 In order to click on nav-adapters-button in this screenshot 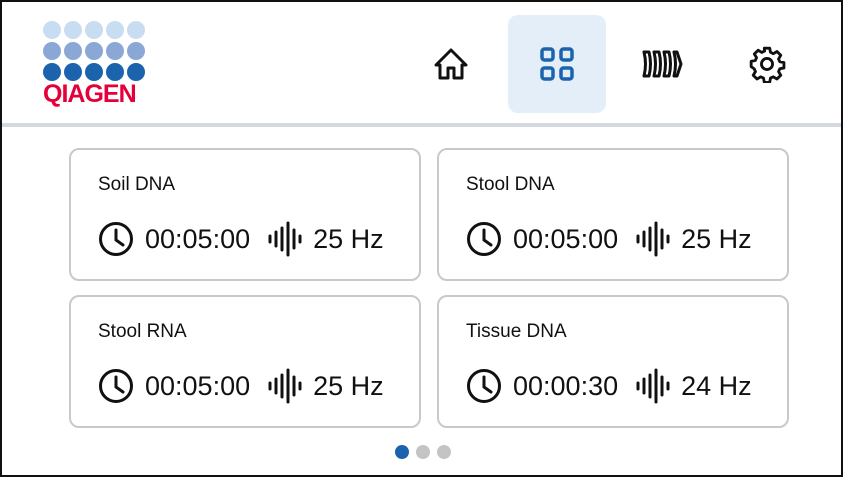, I will do `click(662, 64)`.